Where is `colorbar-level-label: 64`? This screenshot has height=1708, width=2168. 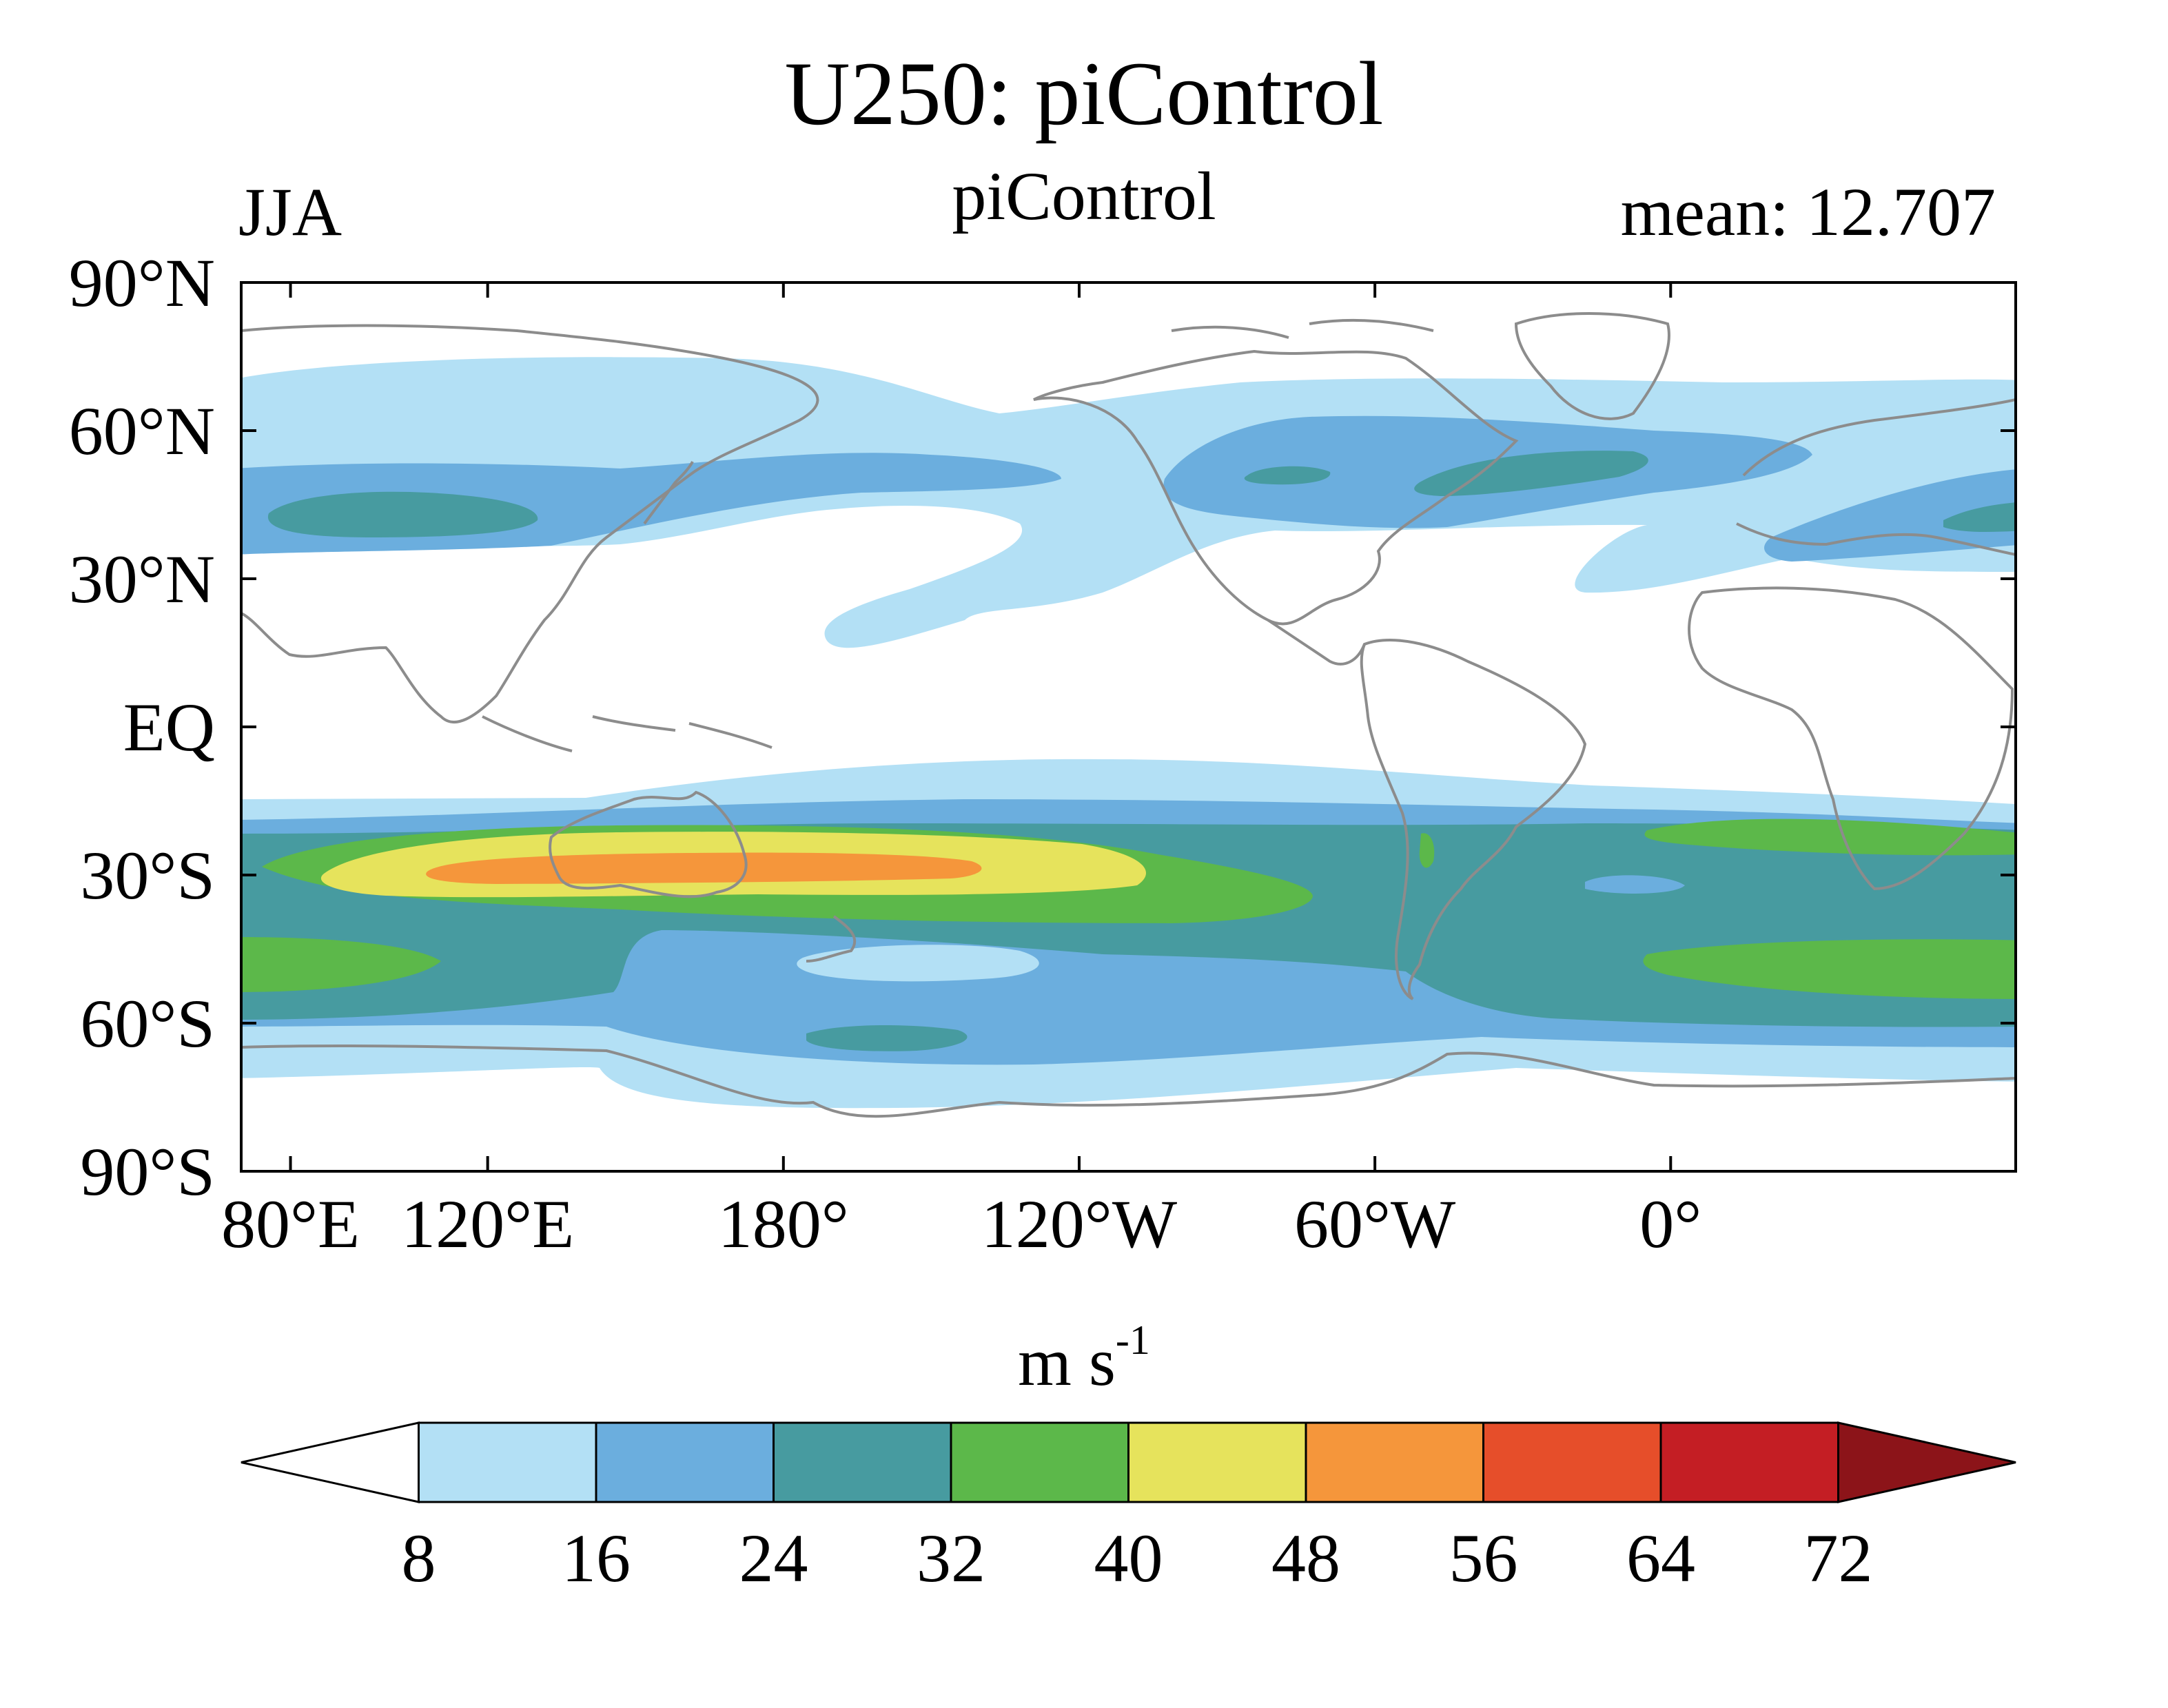
colorbar-level-label: 64 is located at coordinates (1660, 1558).